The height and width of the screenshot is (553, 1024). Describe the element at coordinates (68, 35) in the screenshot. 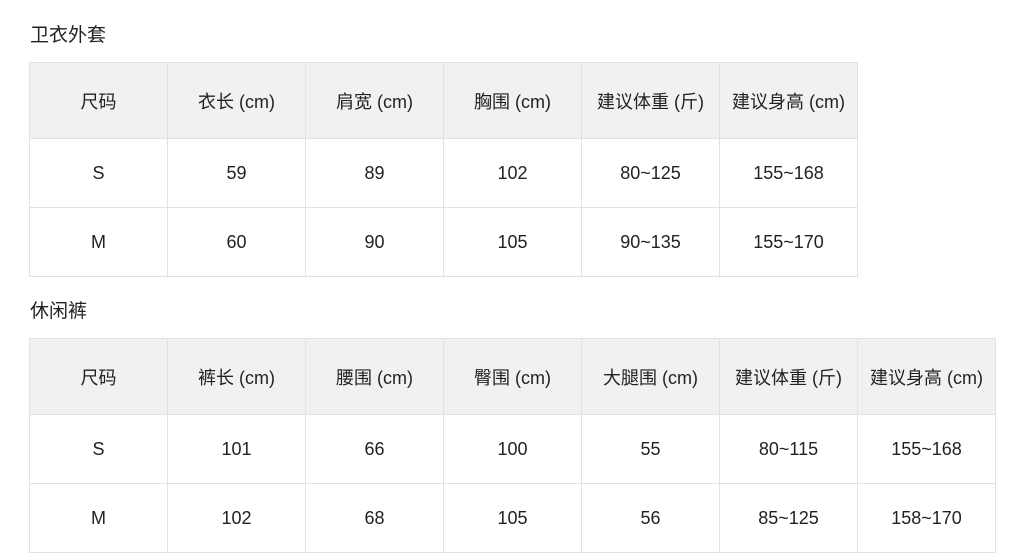

I see `hoodie-section-title: 卫衣外套` at that location.